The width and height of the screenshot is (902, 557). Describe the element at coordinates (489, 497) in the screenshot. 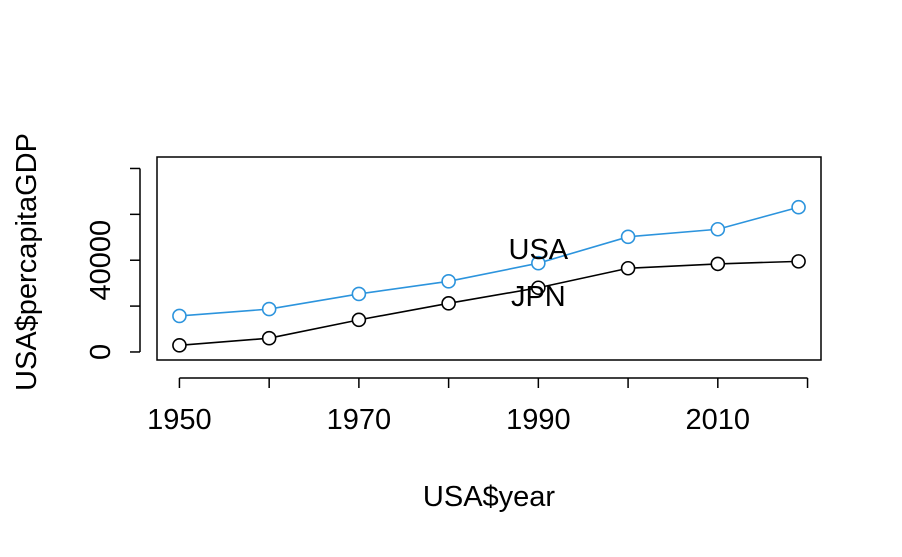

I see `x-axis-title: USA$year` at that location.